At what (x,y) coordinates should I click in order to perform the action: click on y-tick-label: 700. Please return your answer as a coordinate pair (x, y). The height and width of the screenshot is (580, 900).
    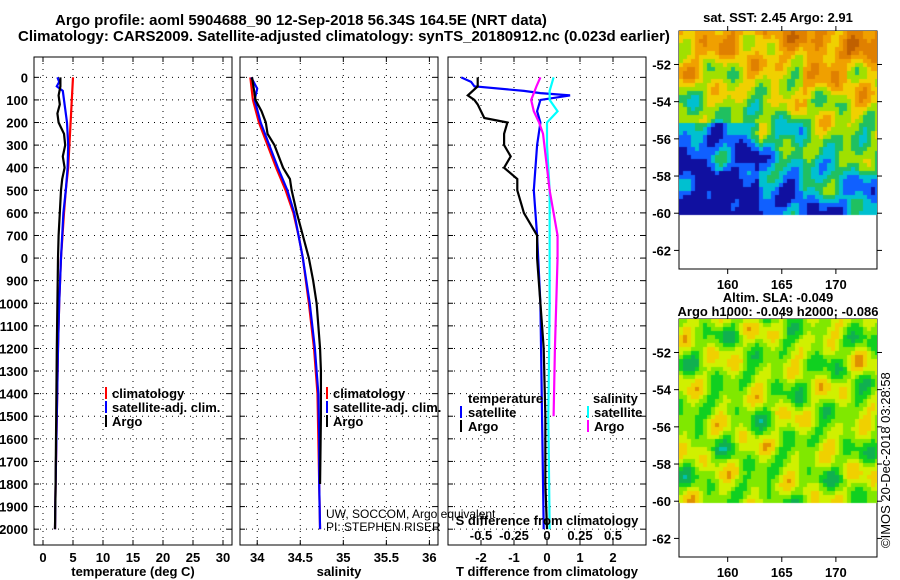
    Looking at the image, I should click on (17, 235).